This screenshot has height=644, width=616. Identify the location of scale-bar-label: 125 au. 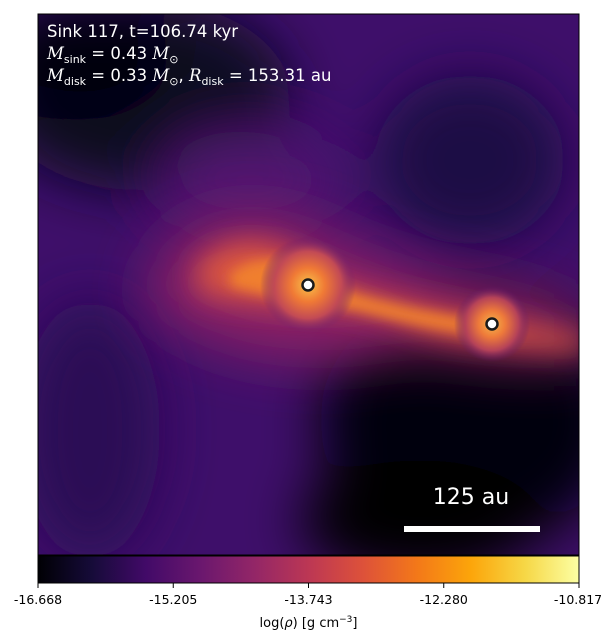
(471, 497).